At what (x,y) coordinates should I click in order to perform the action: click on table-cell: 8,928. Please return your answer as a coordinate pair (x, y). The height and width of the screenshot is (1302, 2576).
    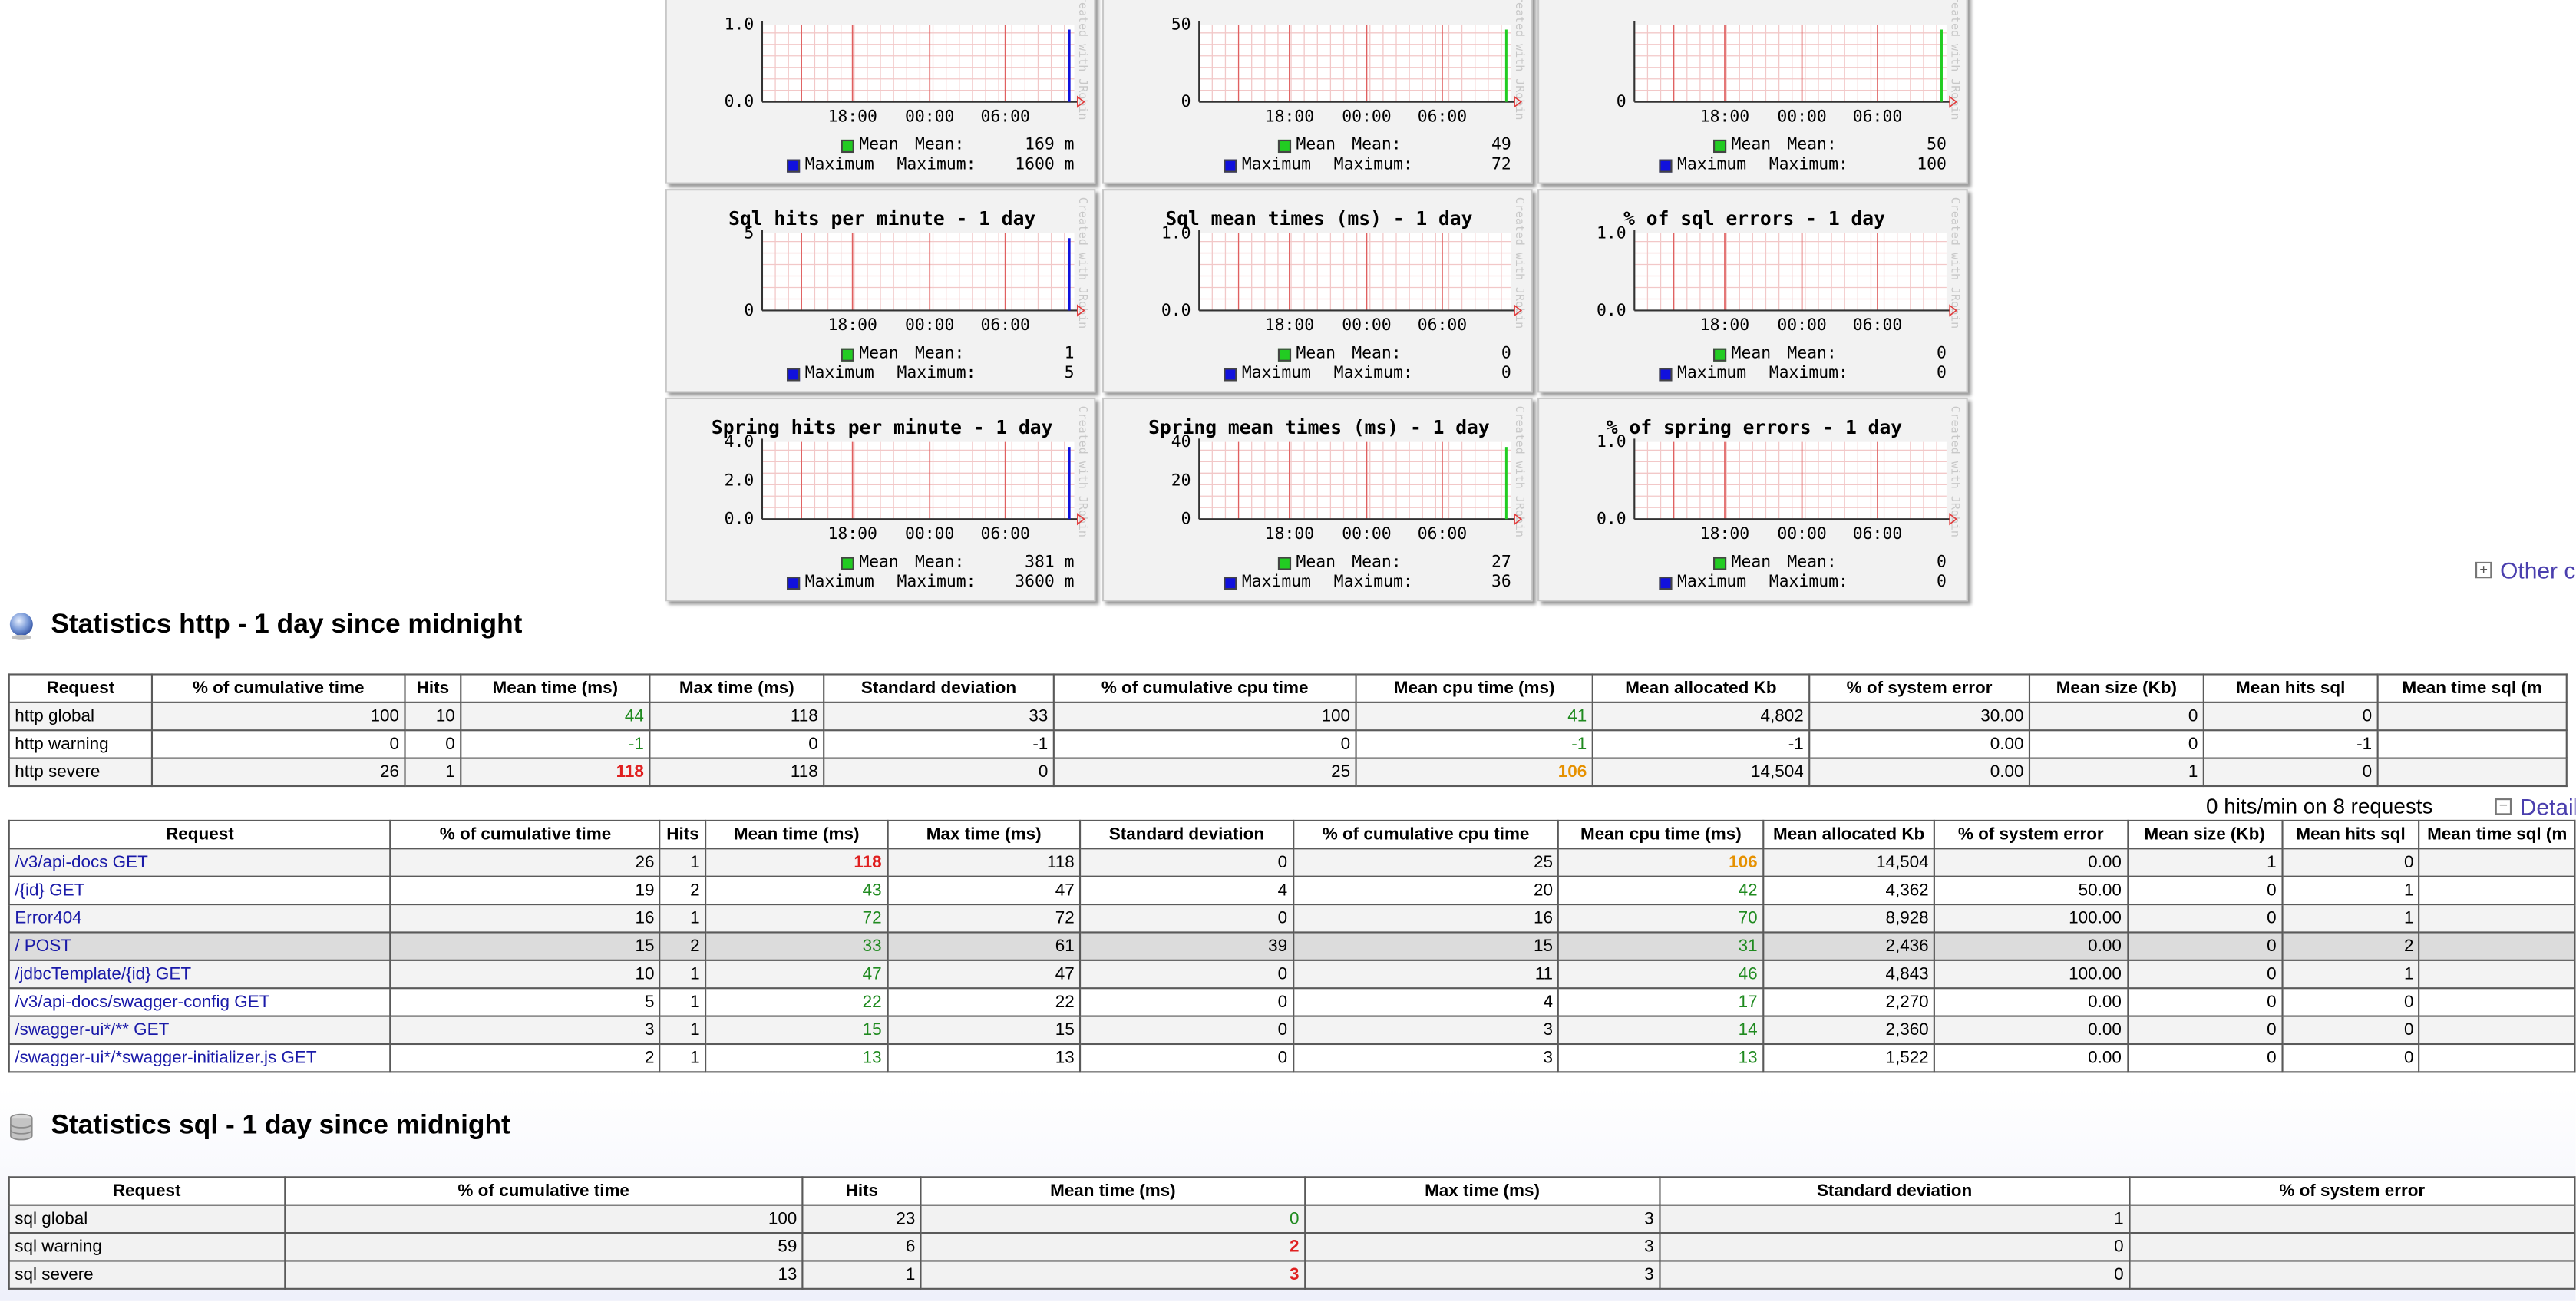
    Looking at the image, I should click on (1849, 919).